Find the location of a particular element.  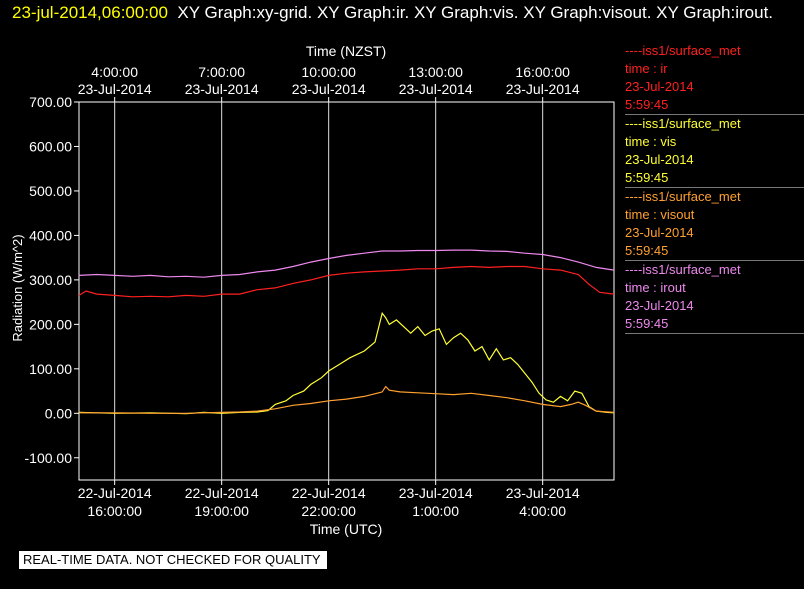

y-tick-label: 500.00 is located at coordinates (50, 191).